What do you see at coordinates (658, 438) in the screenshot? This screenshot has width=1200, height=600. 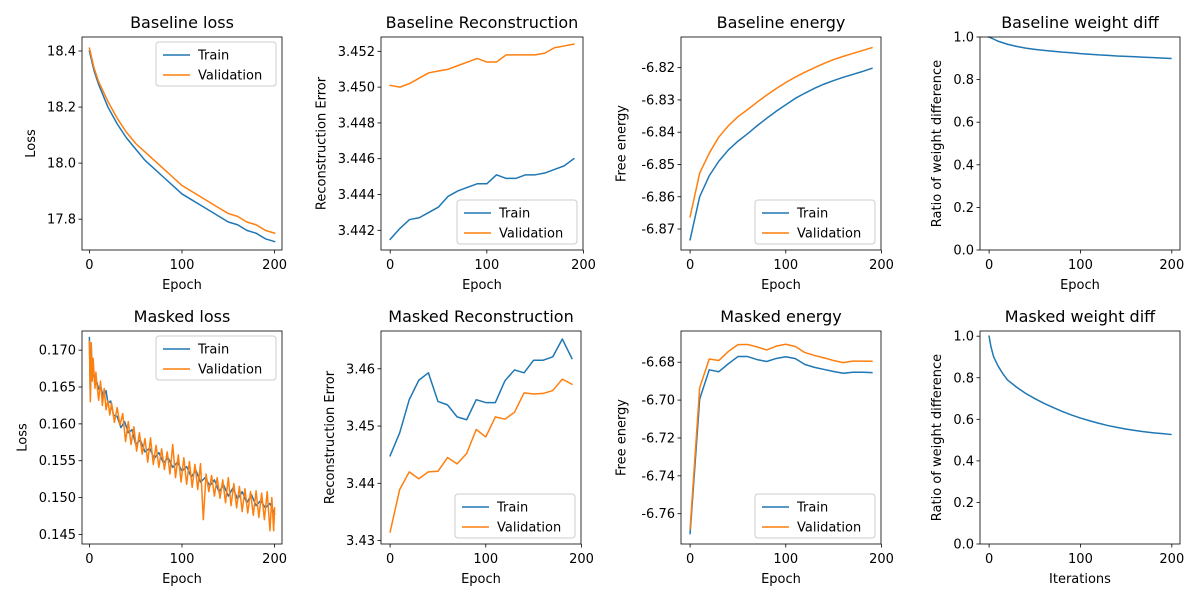 I see `y-tick-label: -6.72` at bounding box center [658, 438].